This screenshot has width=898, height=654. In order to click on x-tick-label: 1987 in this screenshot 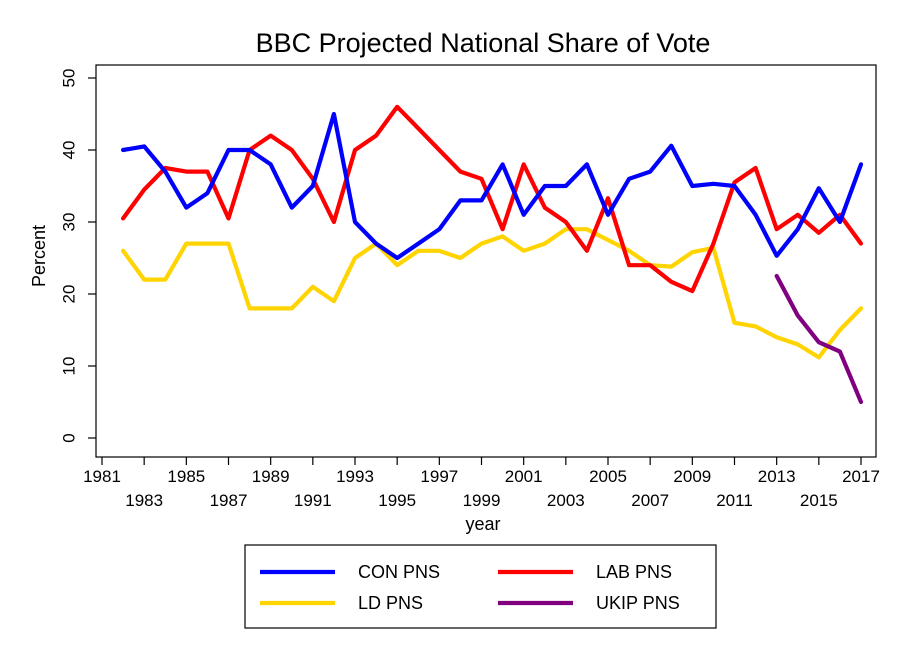, I will do `click(229, 500)`.